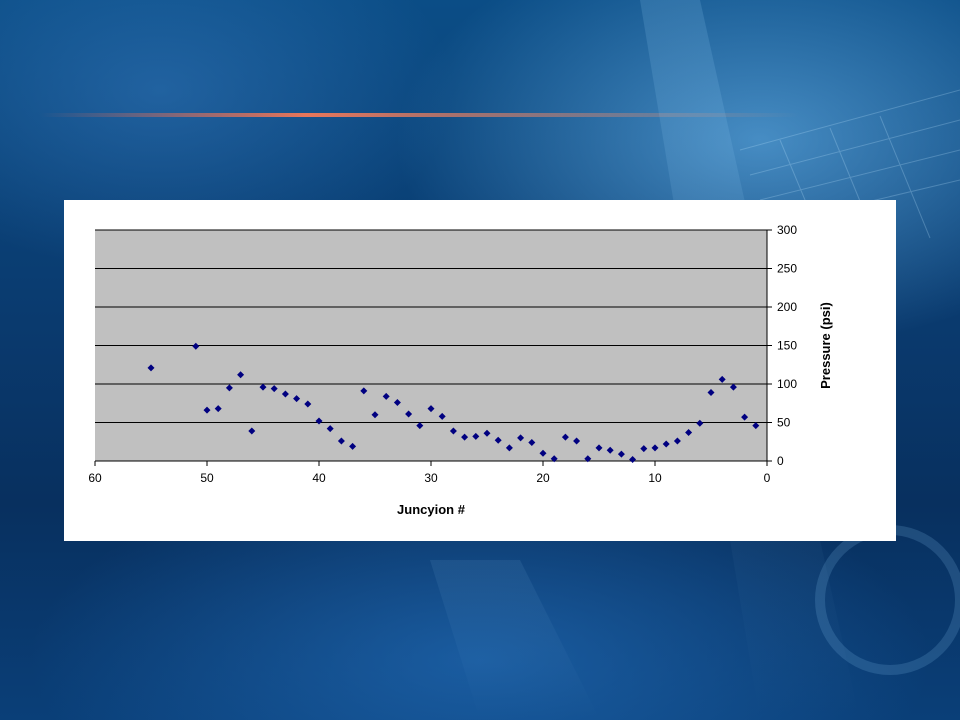 This screenshot has height=720, width=960. What do you see at coordinates (767, 478) in the screenshot?
I see `x-tick-label: 0` at bounding box center [767, 478].